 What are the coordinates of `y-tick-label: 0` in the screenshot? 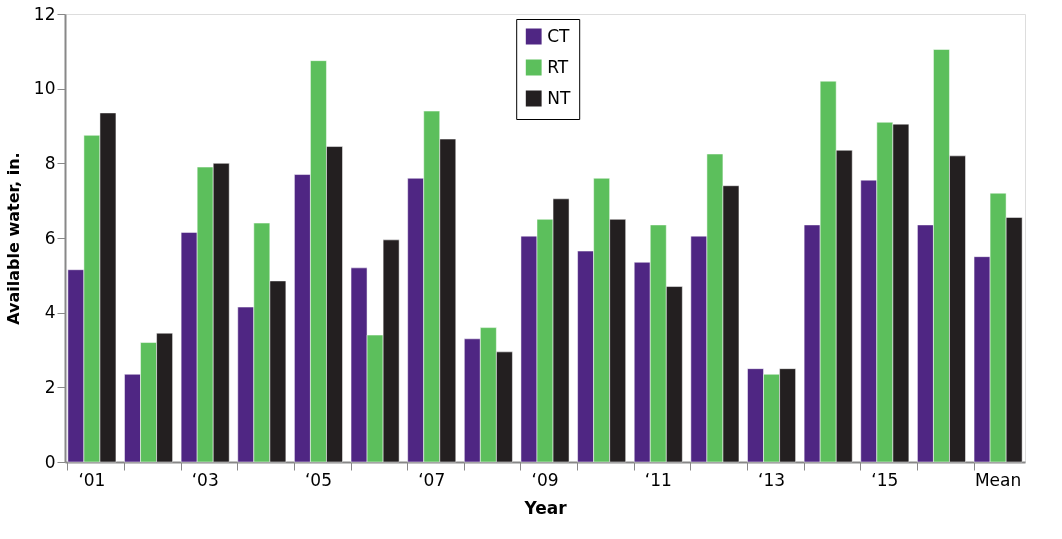 It's located at (50, 461).